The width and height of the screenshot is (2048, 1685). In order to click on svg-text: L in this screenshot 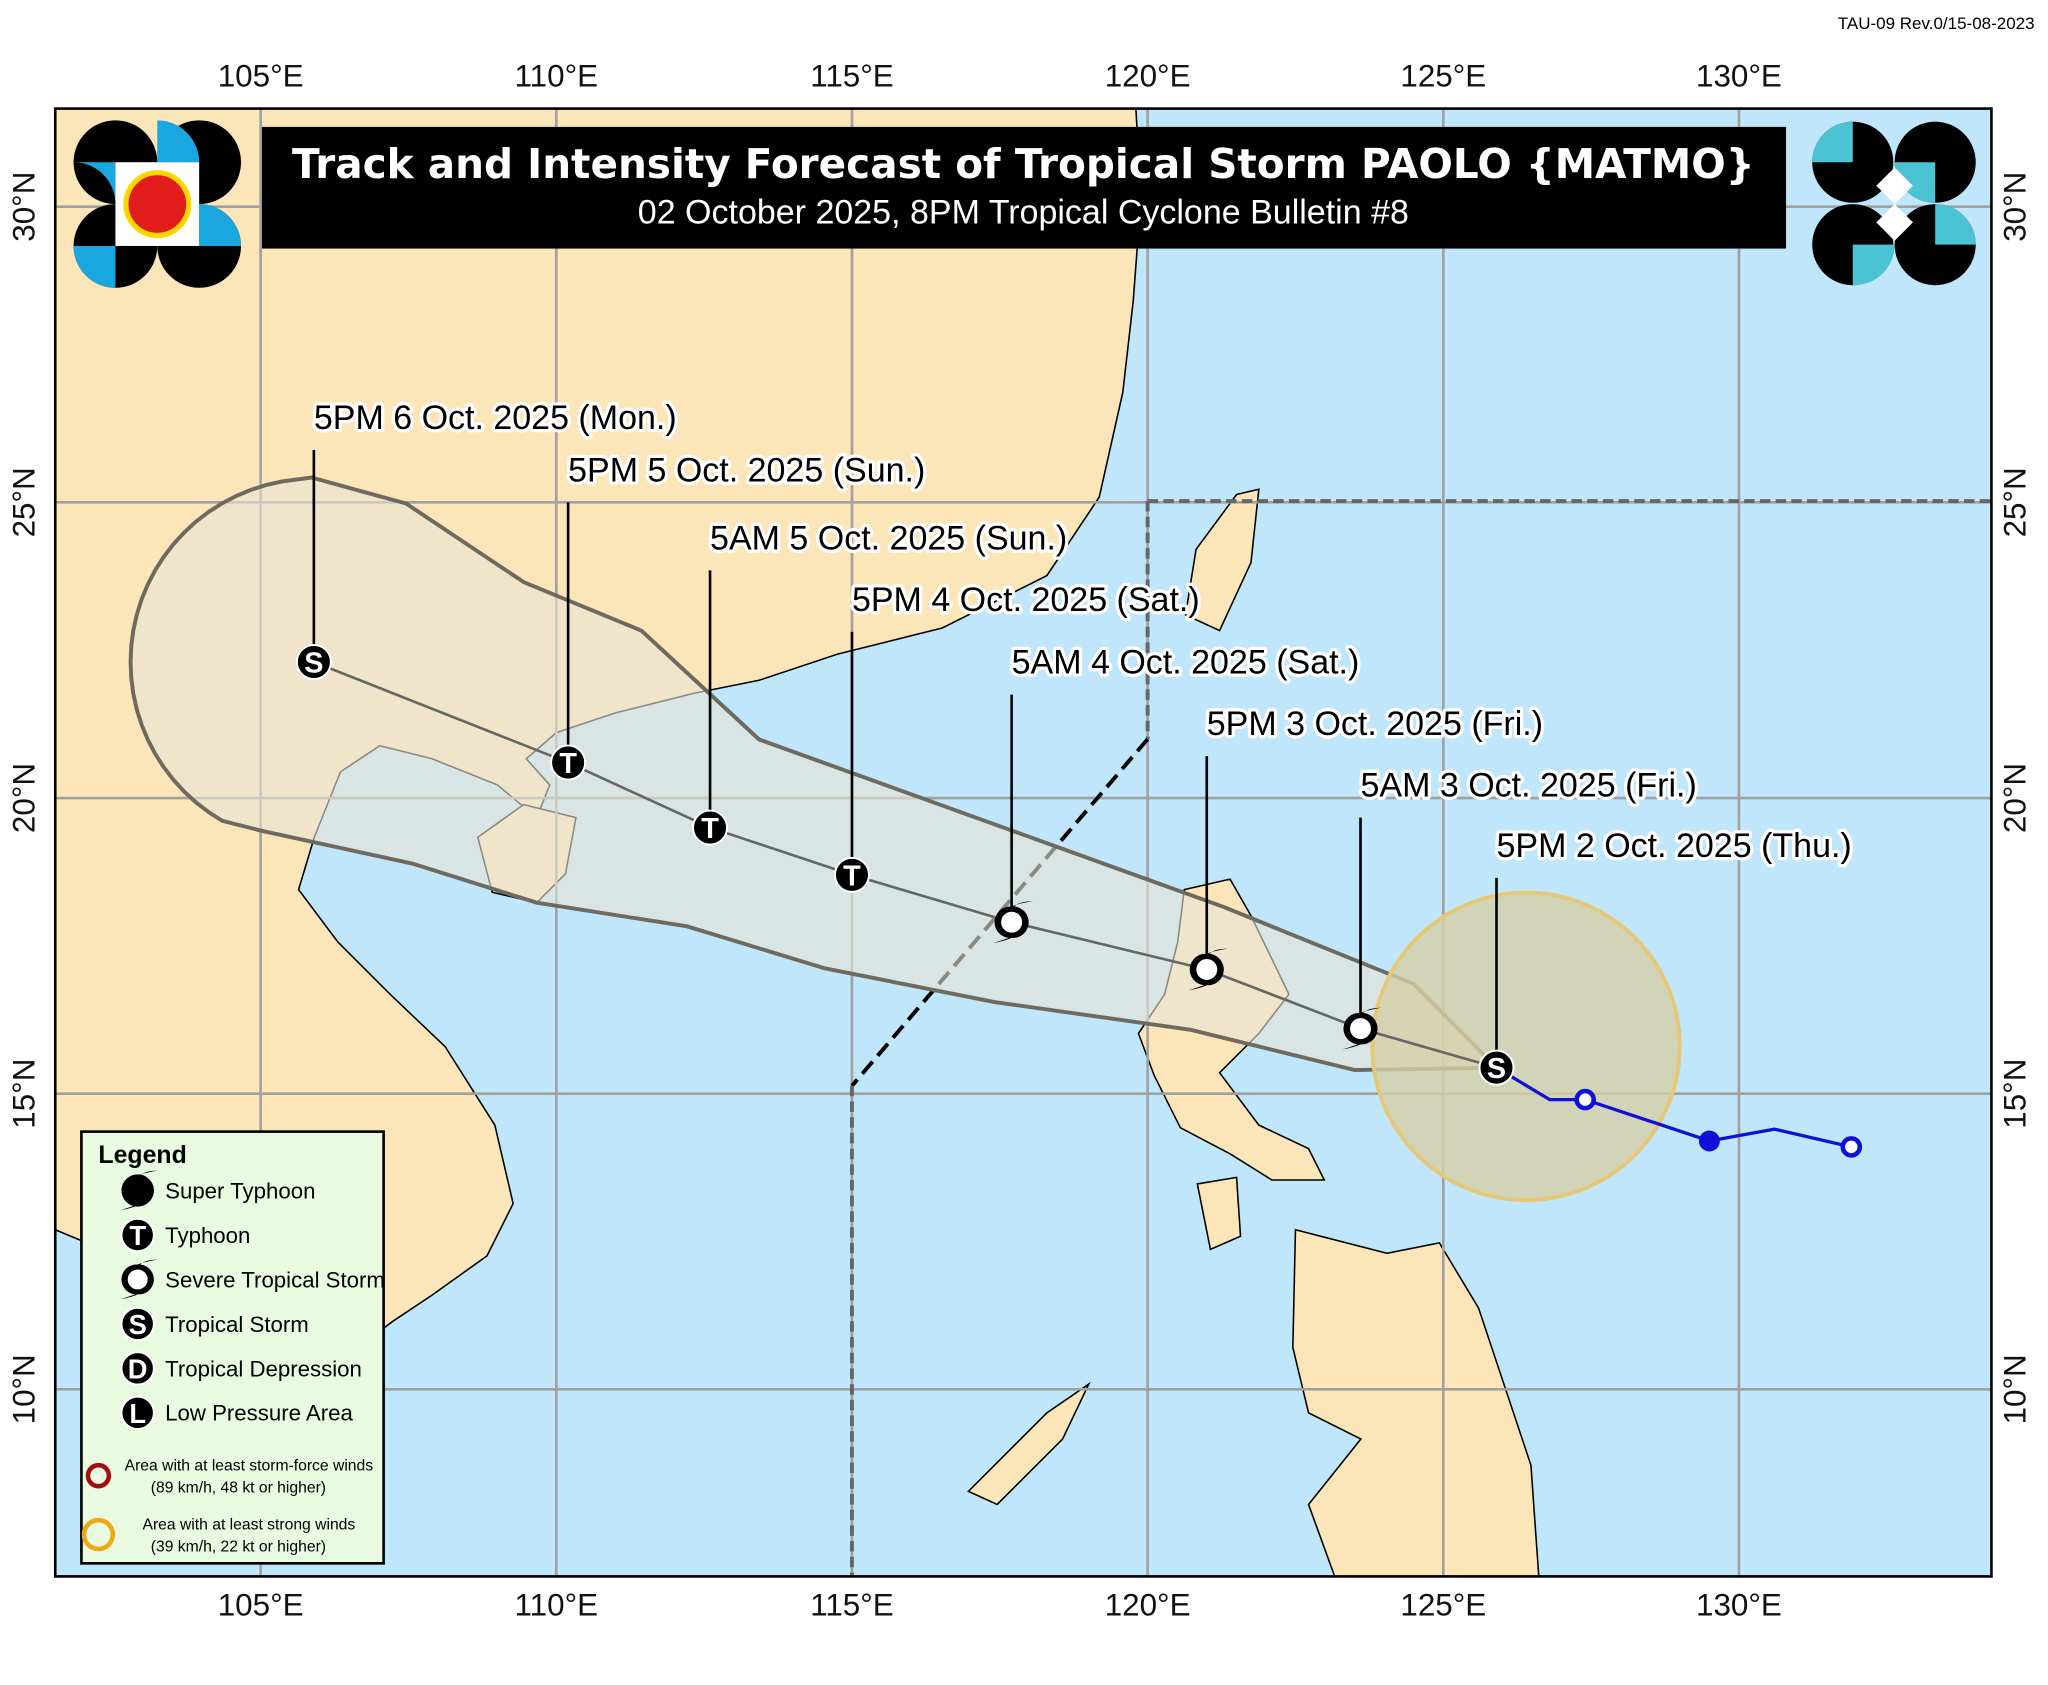, I will do `click(137, 1413)`.